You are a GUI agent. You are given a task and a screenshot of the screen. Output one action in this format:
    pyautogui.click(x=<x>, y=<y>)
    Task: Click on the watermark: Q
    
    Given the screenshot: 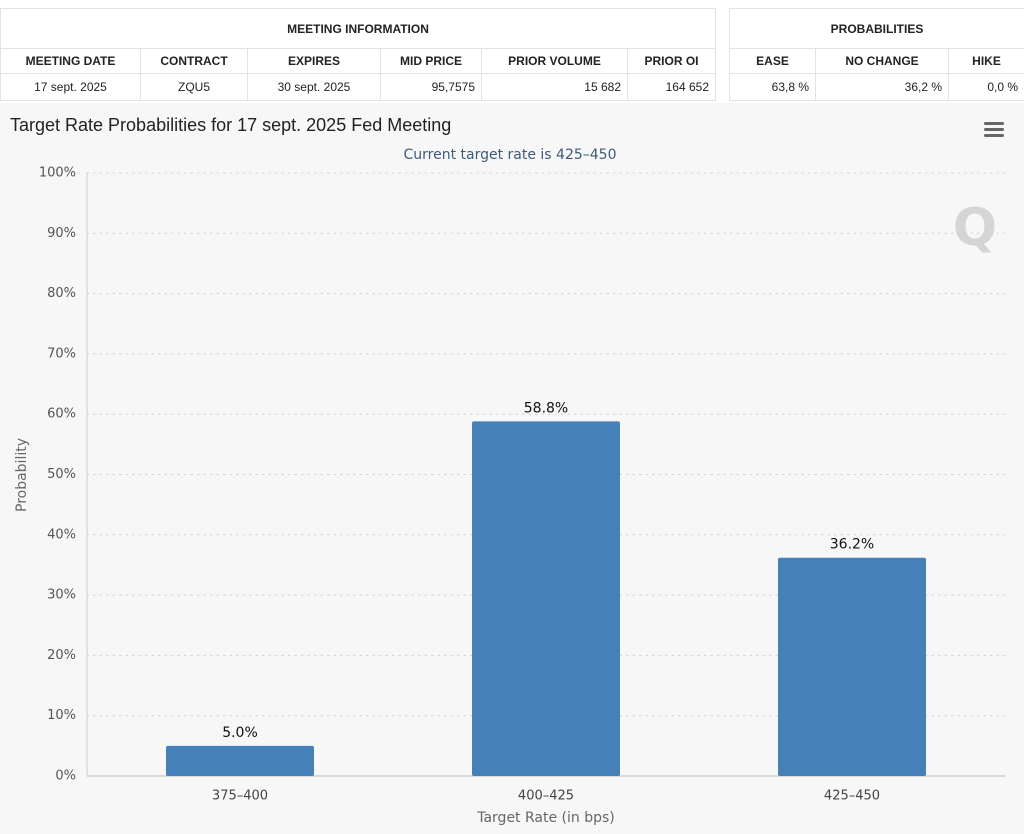 What is the action you would take?
    pyautogui.click(x=975, y=228)
    